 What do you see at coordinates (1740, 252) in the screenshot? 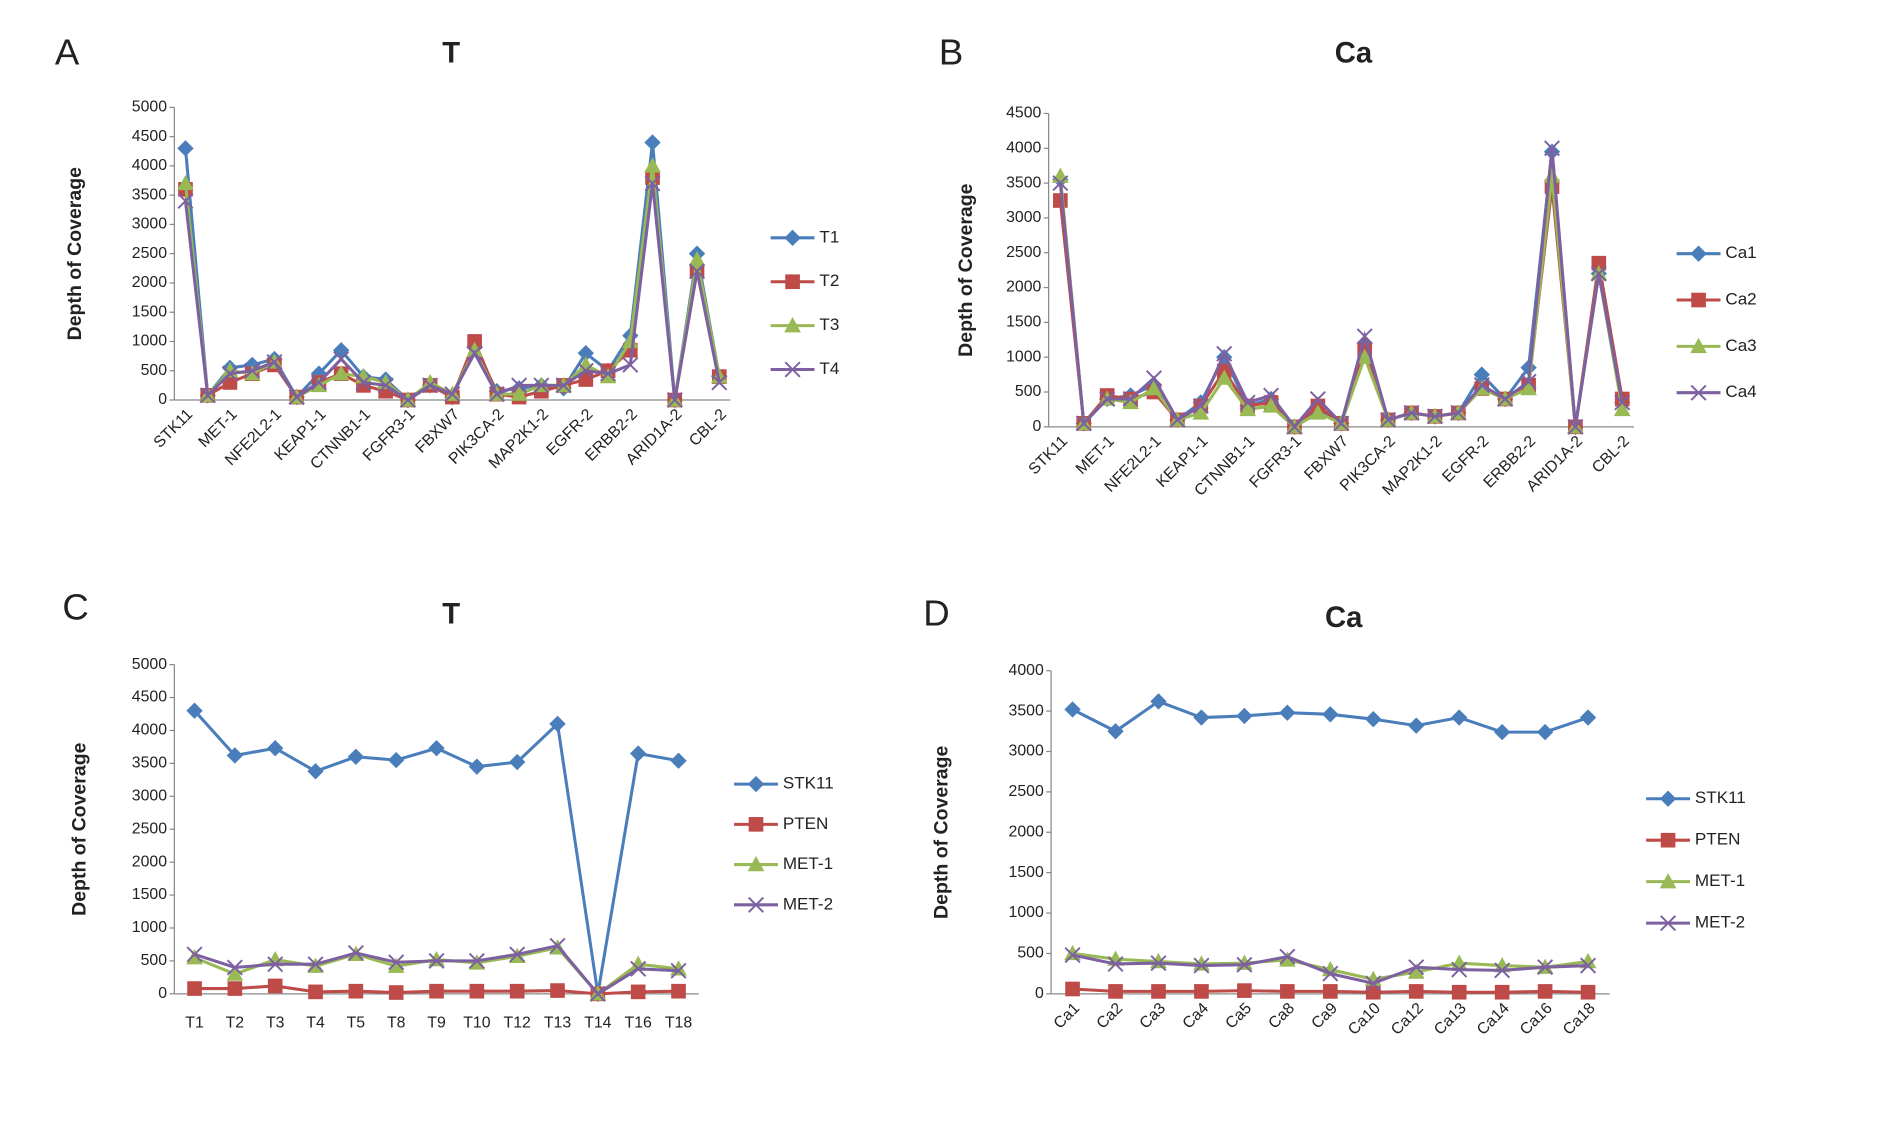
I see `legend-label: Ca1` at bounding box center [1740, 252].